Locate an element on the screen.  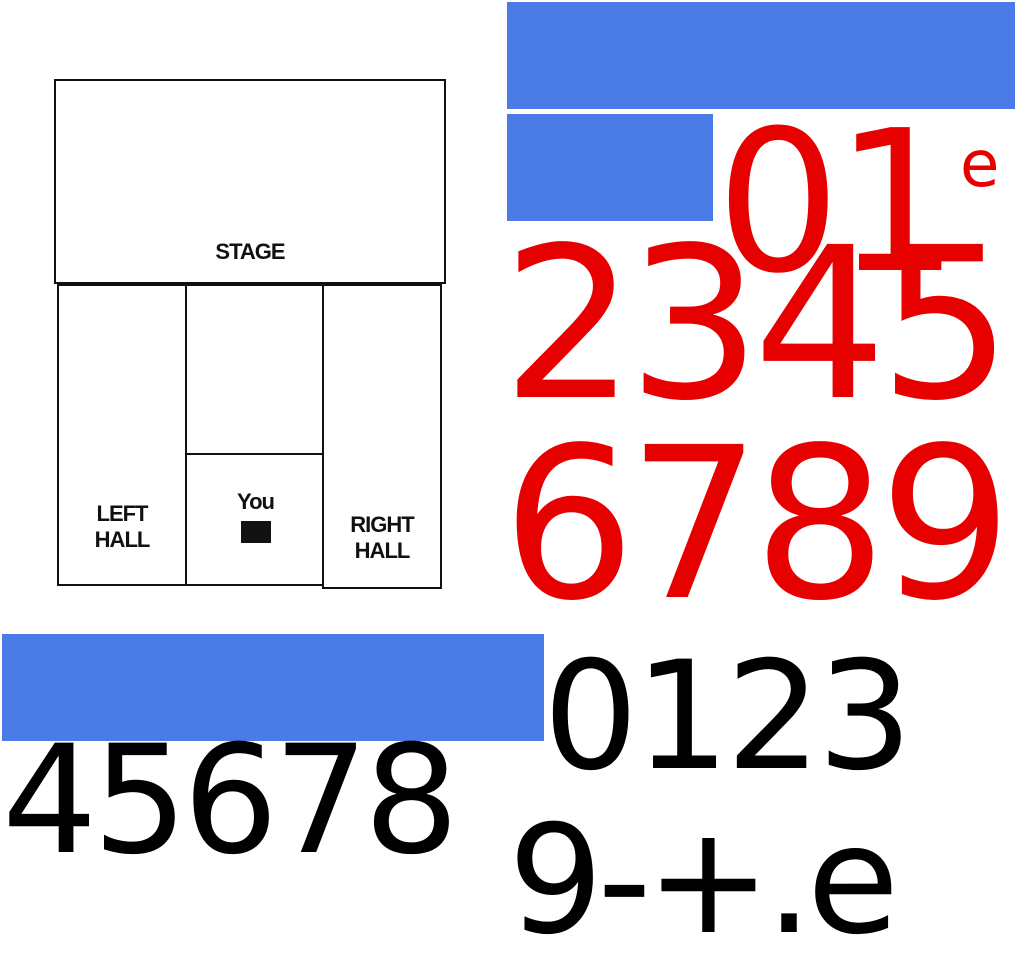
center-upper-area is located at coordinates (254, 369).